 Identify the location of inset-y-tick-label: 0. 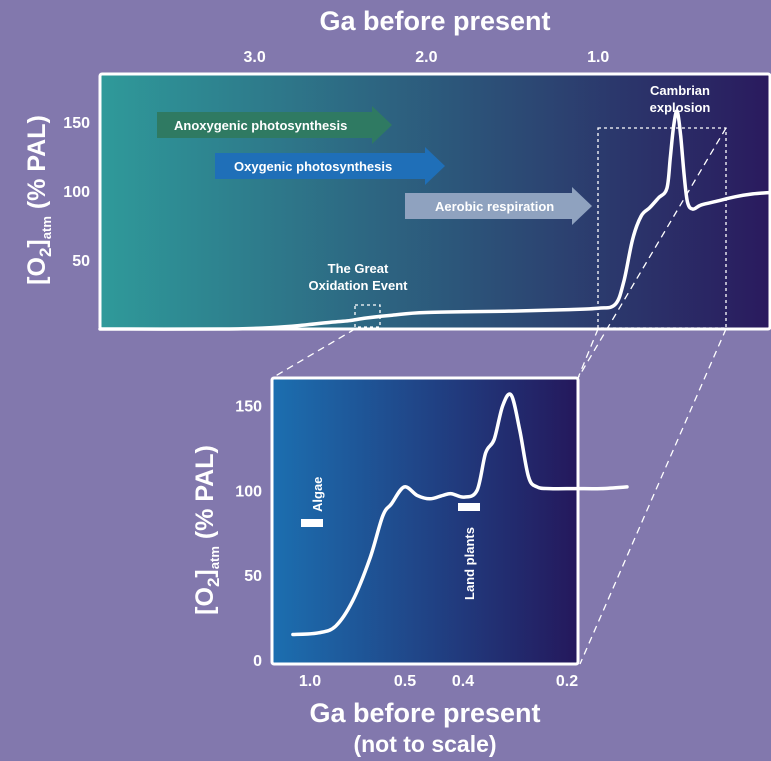
(257, 661).